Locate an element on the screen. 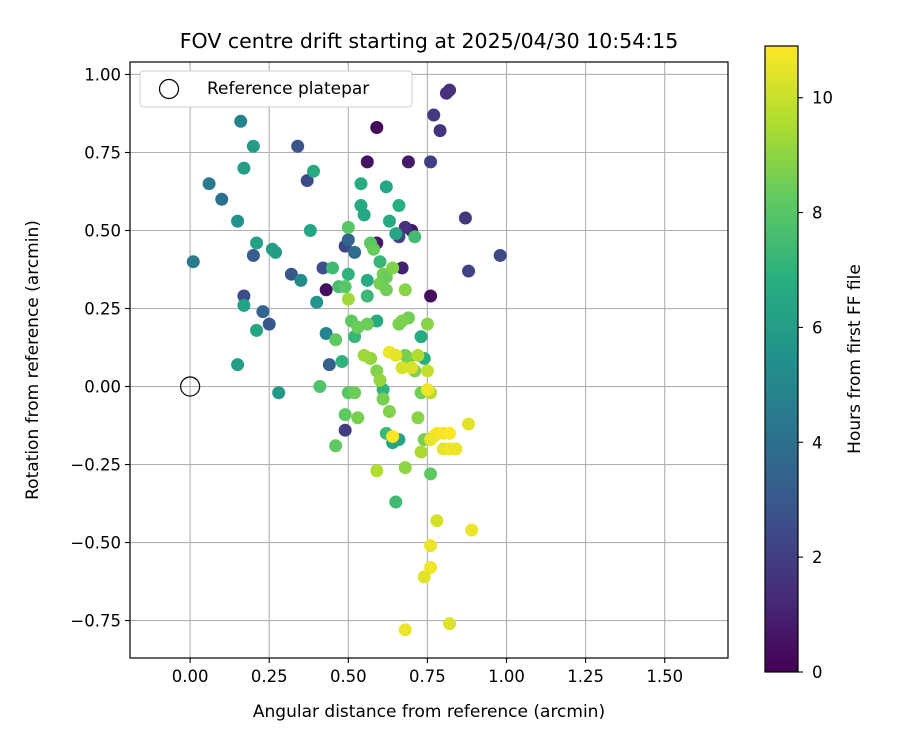 The image size is (900, 750). x-tick-label: 0.25 is located at coordinates (269, 676).